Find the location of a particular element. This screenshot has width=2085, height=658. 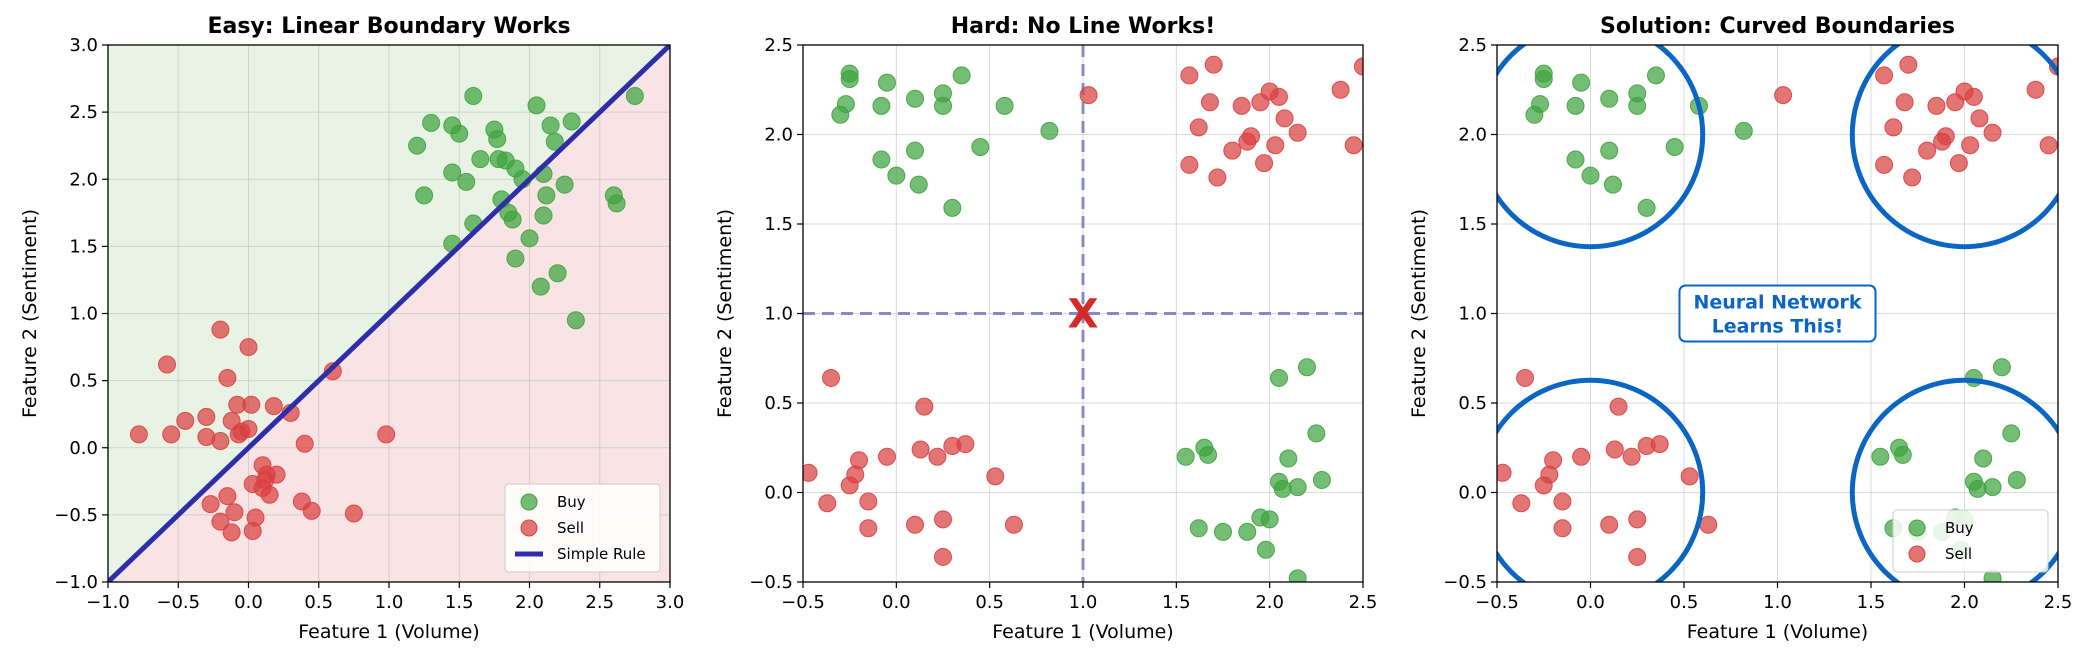

x-tick-label: 3.0 is located at coordinates (670, 602).